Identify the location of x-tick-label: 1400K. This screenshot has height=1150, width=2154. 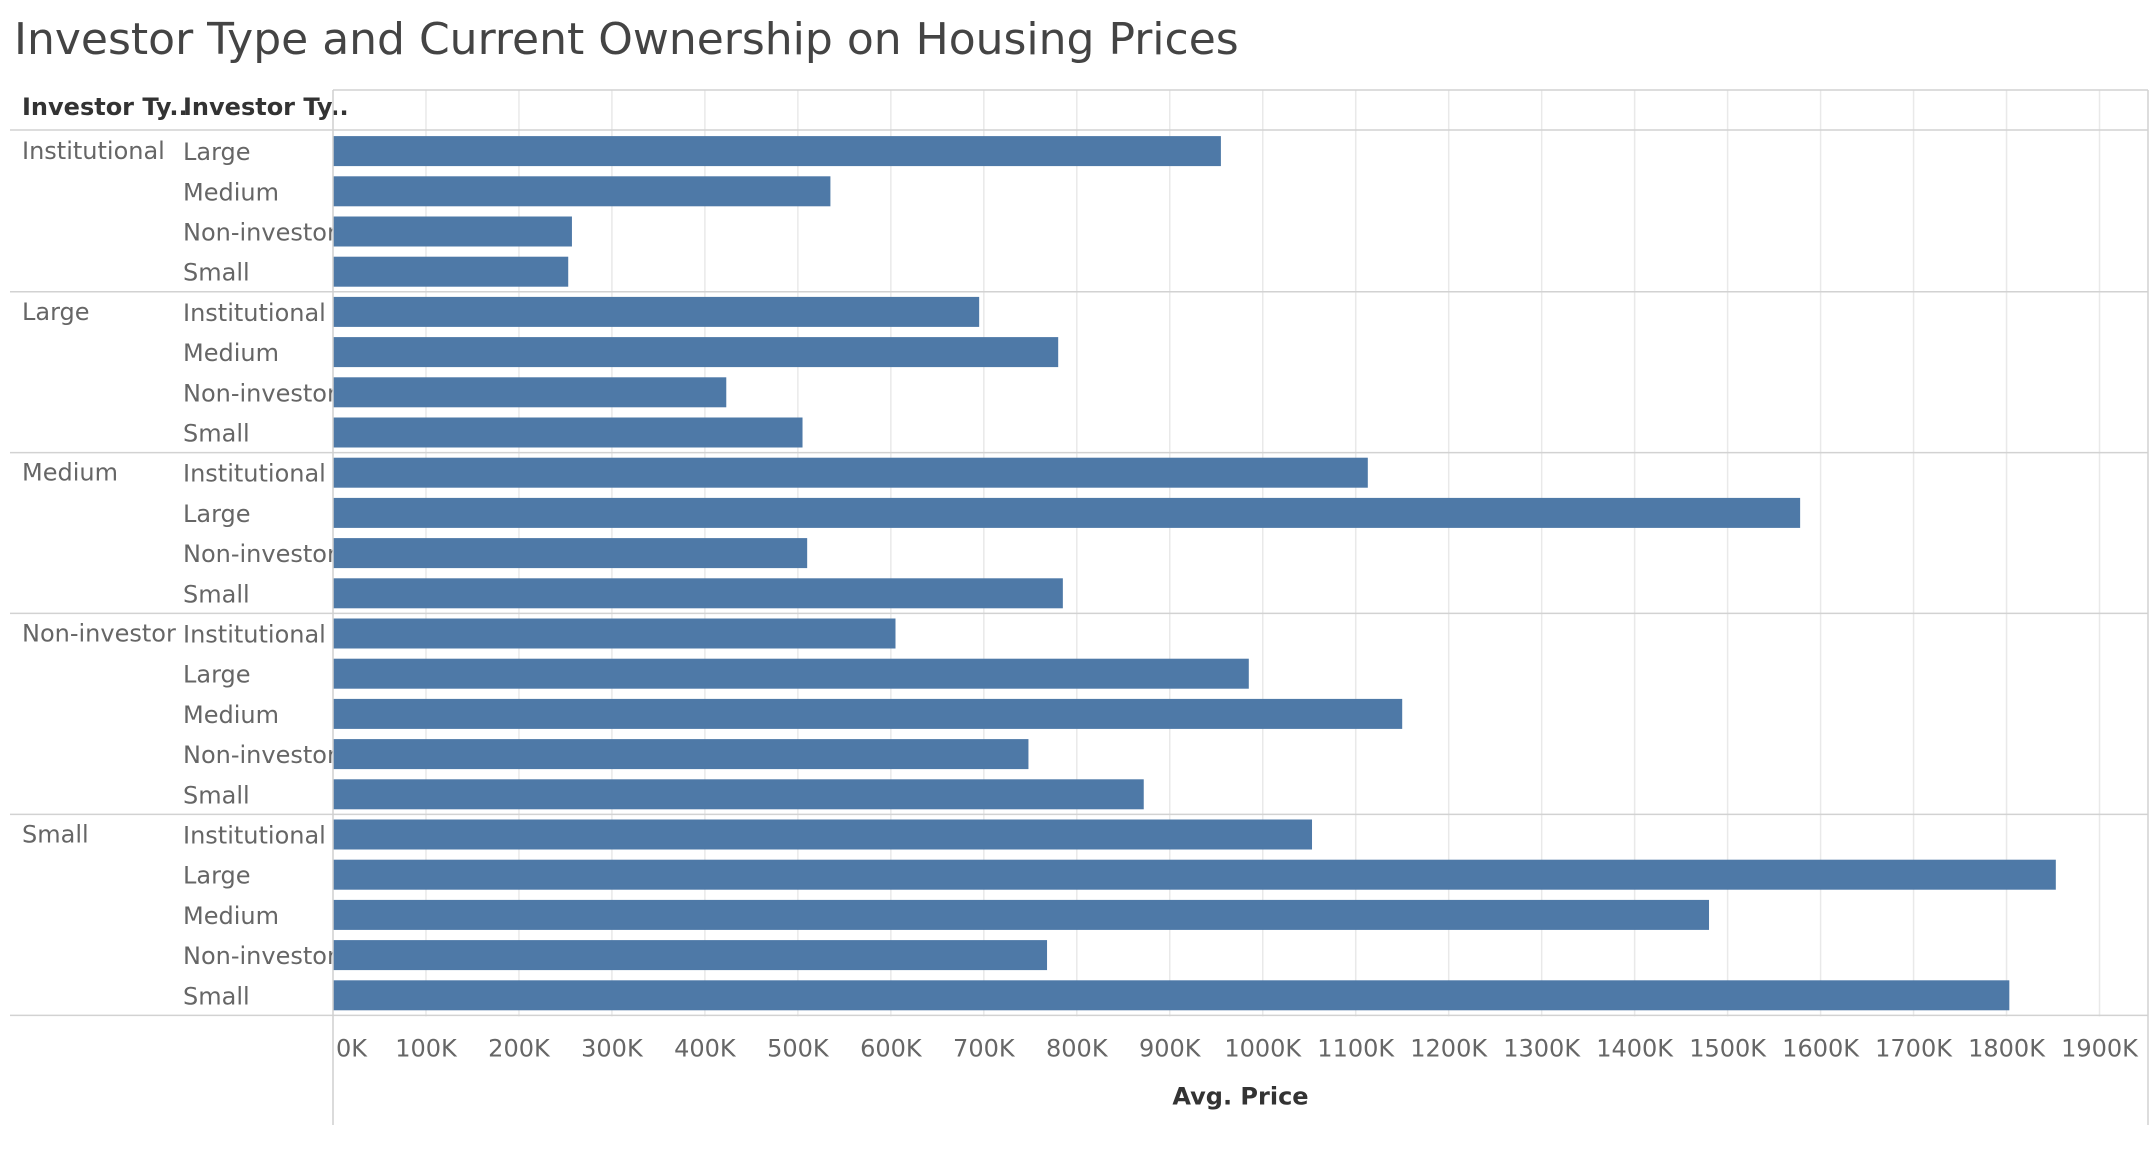
(1635, 1048).